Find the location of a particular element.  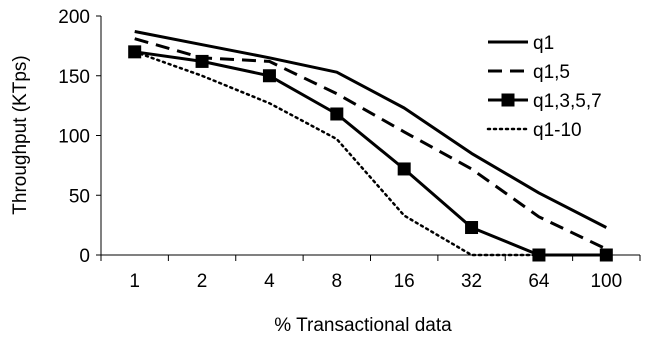

legend: q1 q1,5 q1,3,5,7 q1-10 is located at coordinates (544, 87).